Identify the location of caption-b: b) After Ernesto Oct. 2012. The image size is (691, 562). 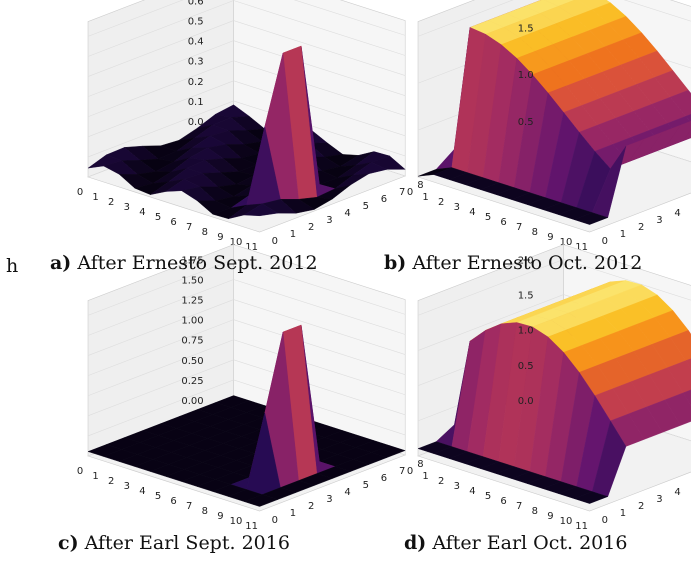
(513, 263).